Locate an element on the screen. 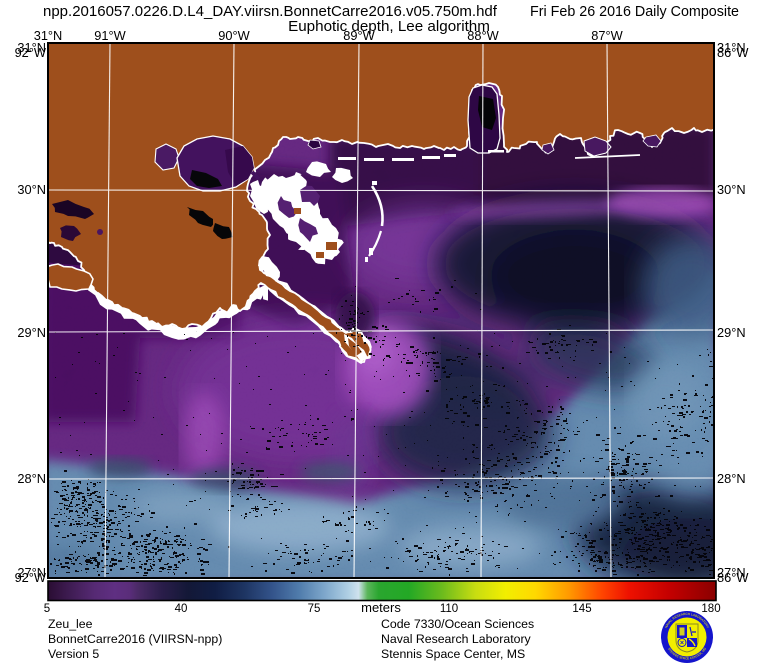  svg-text: 145 is located at coordinates (581, 609).